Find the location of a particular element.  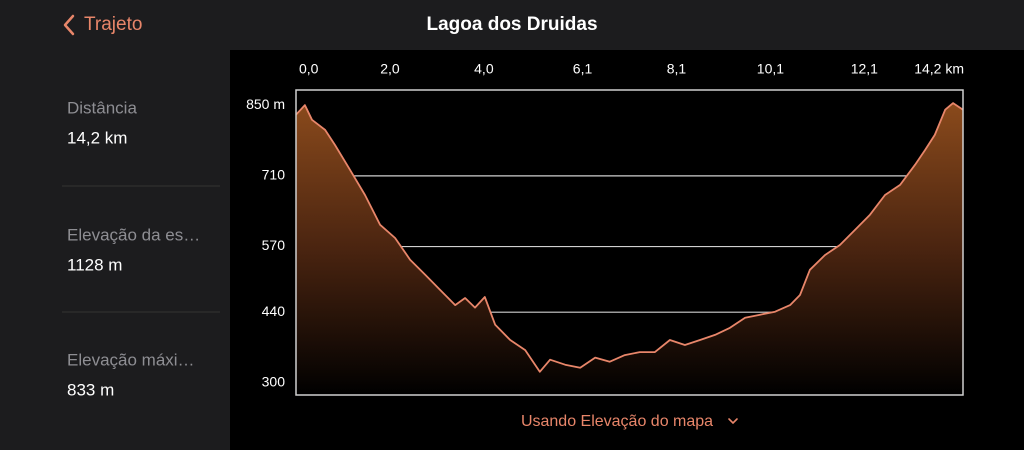

x-tick-label: 2,0 is located at coordinates (390, 69).